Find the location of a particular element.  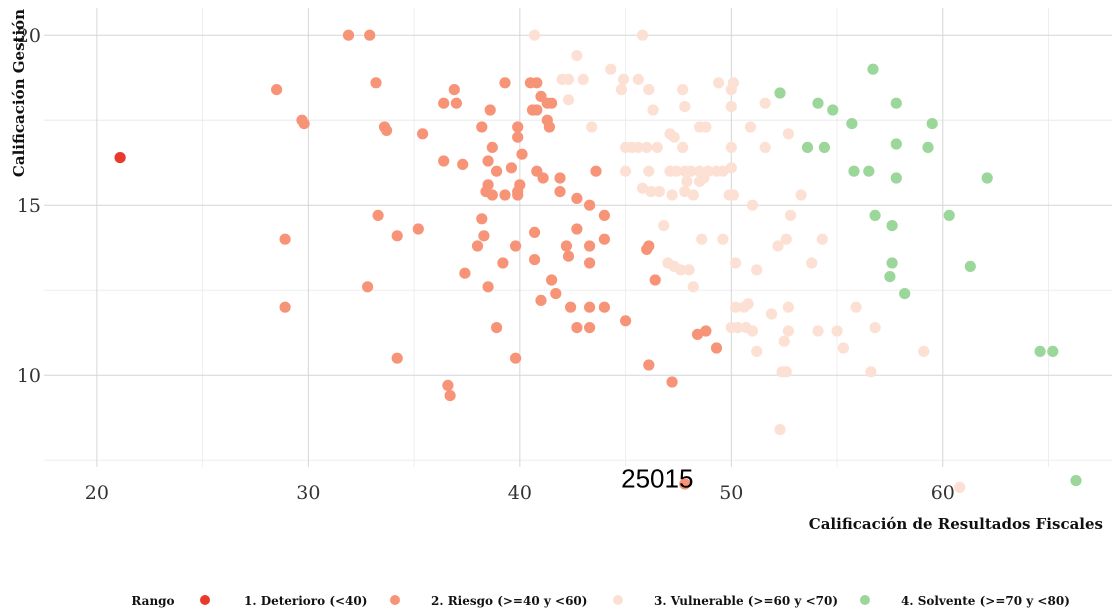

y-tick-label: 15 is located at coordinates (29, 206).